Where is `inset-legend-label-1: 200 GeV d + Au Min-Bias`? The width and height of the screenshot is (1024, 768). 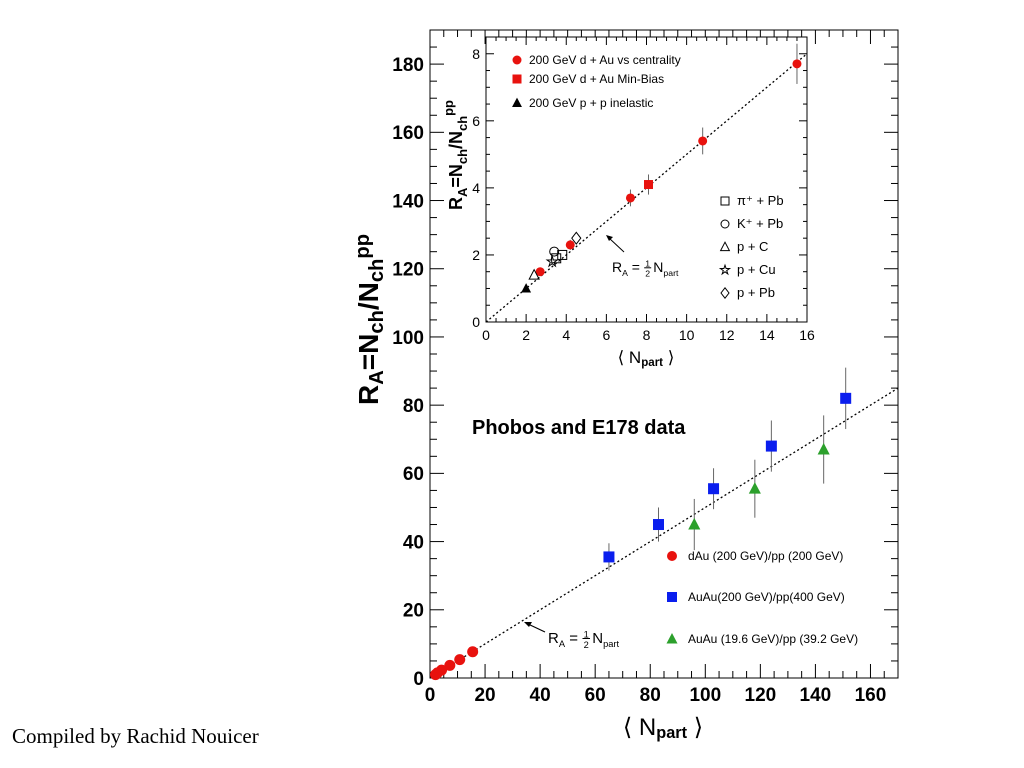 inset-legend-label-1: 200 GeV d + Au Min-Bias is located at coordinates (596, 79).